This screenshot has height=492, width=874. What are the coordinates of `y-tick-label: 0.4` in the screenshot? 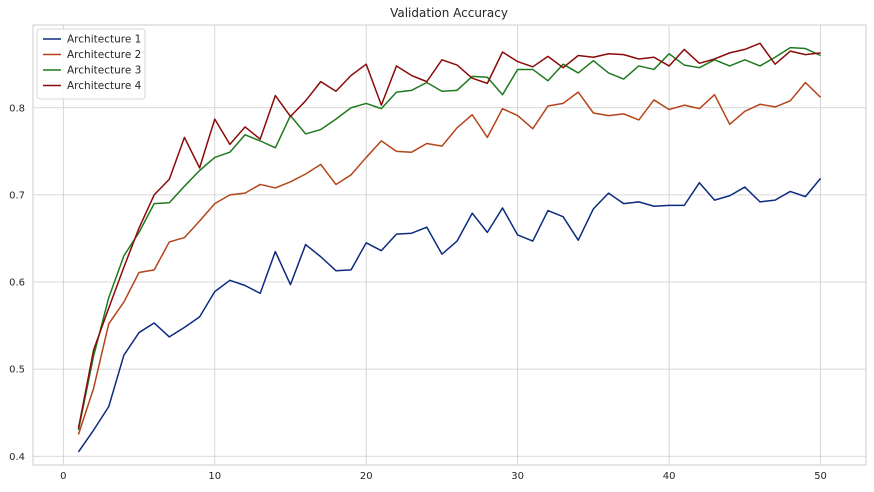 It's located at (17, 457).